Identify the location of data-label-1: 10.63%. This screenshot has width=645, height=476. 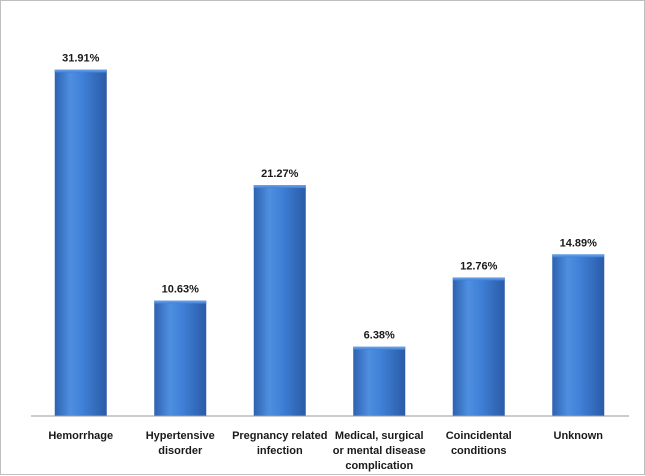
(181, 290).